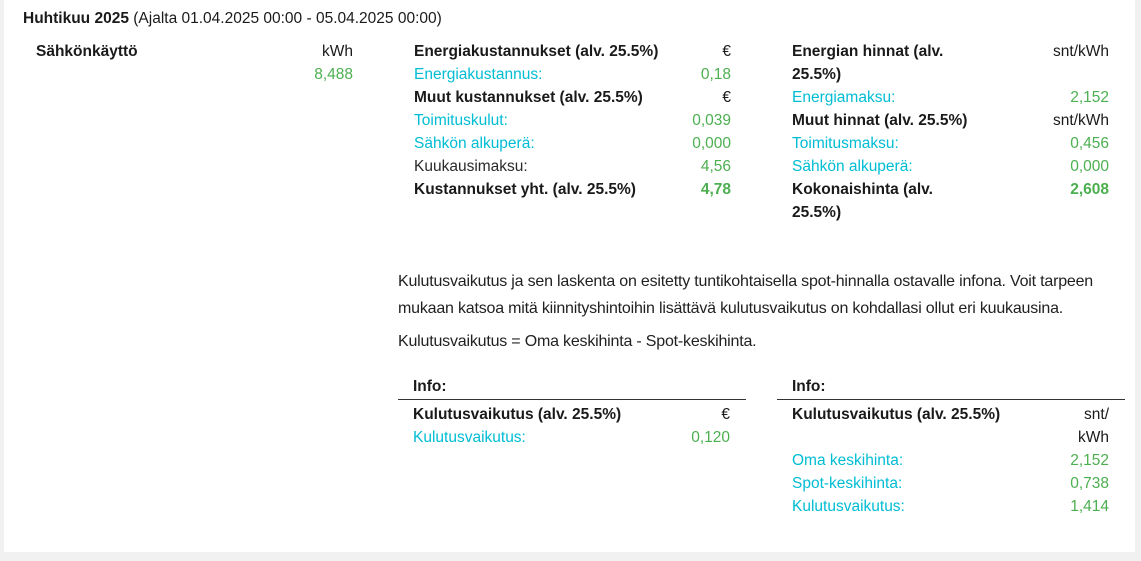  What do you see at coordinates (725, 414) in the screenshot?
I see `info-eur-header-unit: €` at bounding box center [725, 414].